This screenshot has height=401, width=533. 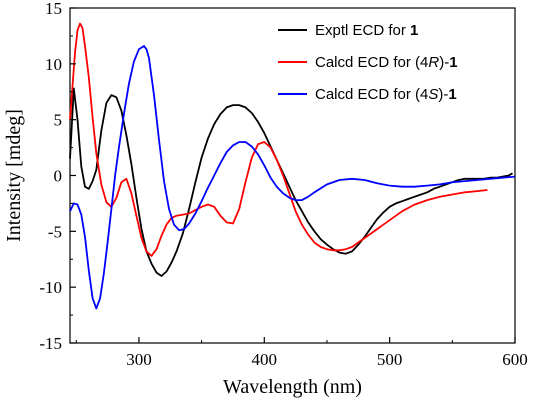 I want to click on y-tick-label: -5, so click(x=55, y=231).